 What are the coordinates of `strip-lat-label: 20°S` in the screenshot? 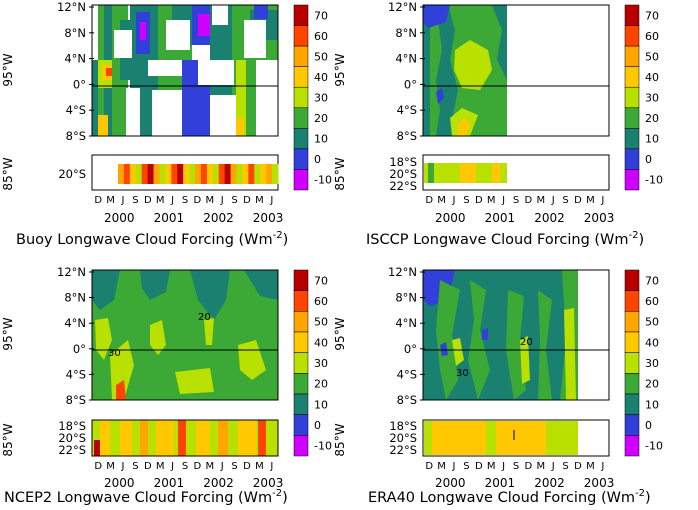 It's located at (72, 438).